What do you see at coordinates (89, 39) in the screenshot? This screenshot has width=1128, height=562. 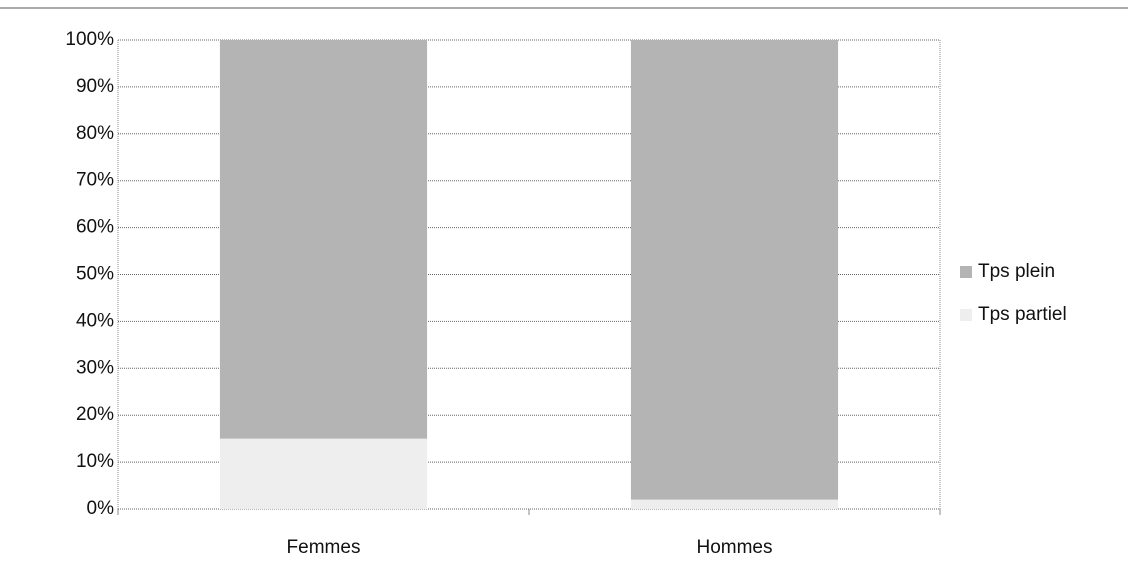 I see `y-tick-label: 100%` at bounding box center [89, 39].